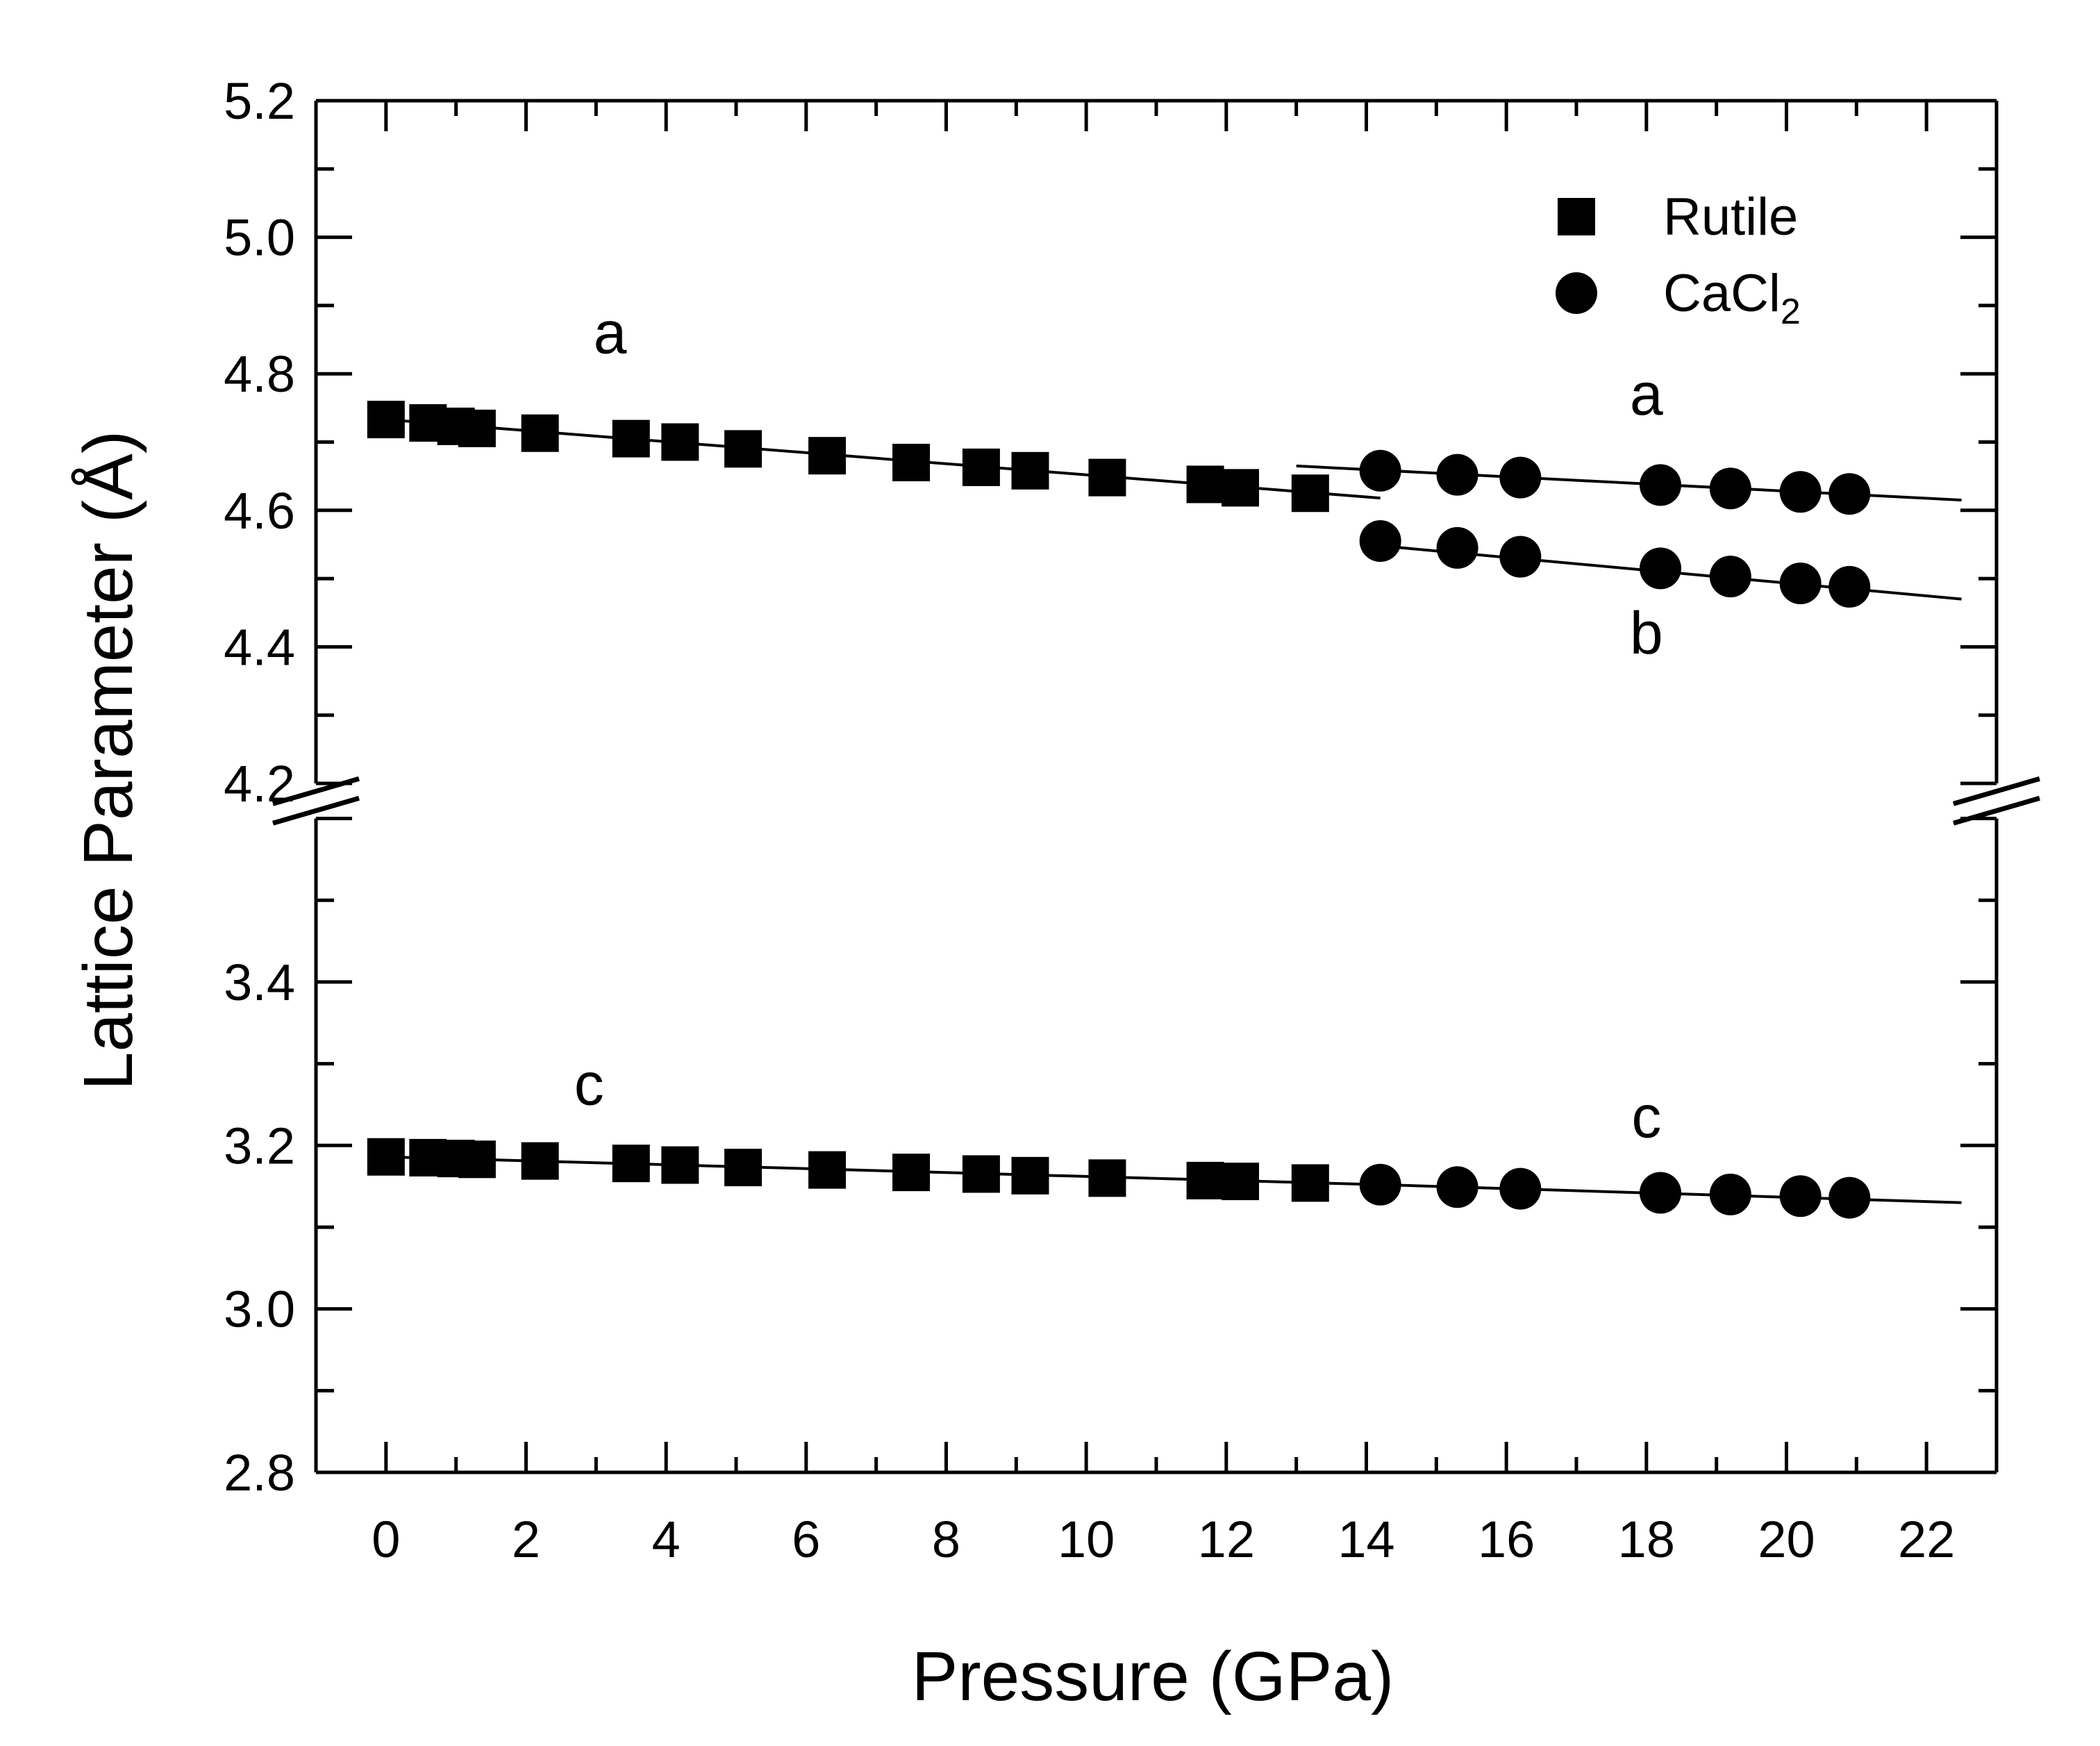 The image size is (2100, 1746). What do you see at coordinates (1730, 217) in the screenshot?
I see `legend-label: Rutile` at bounding box center [1730, 217].